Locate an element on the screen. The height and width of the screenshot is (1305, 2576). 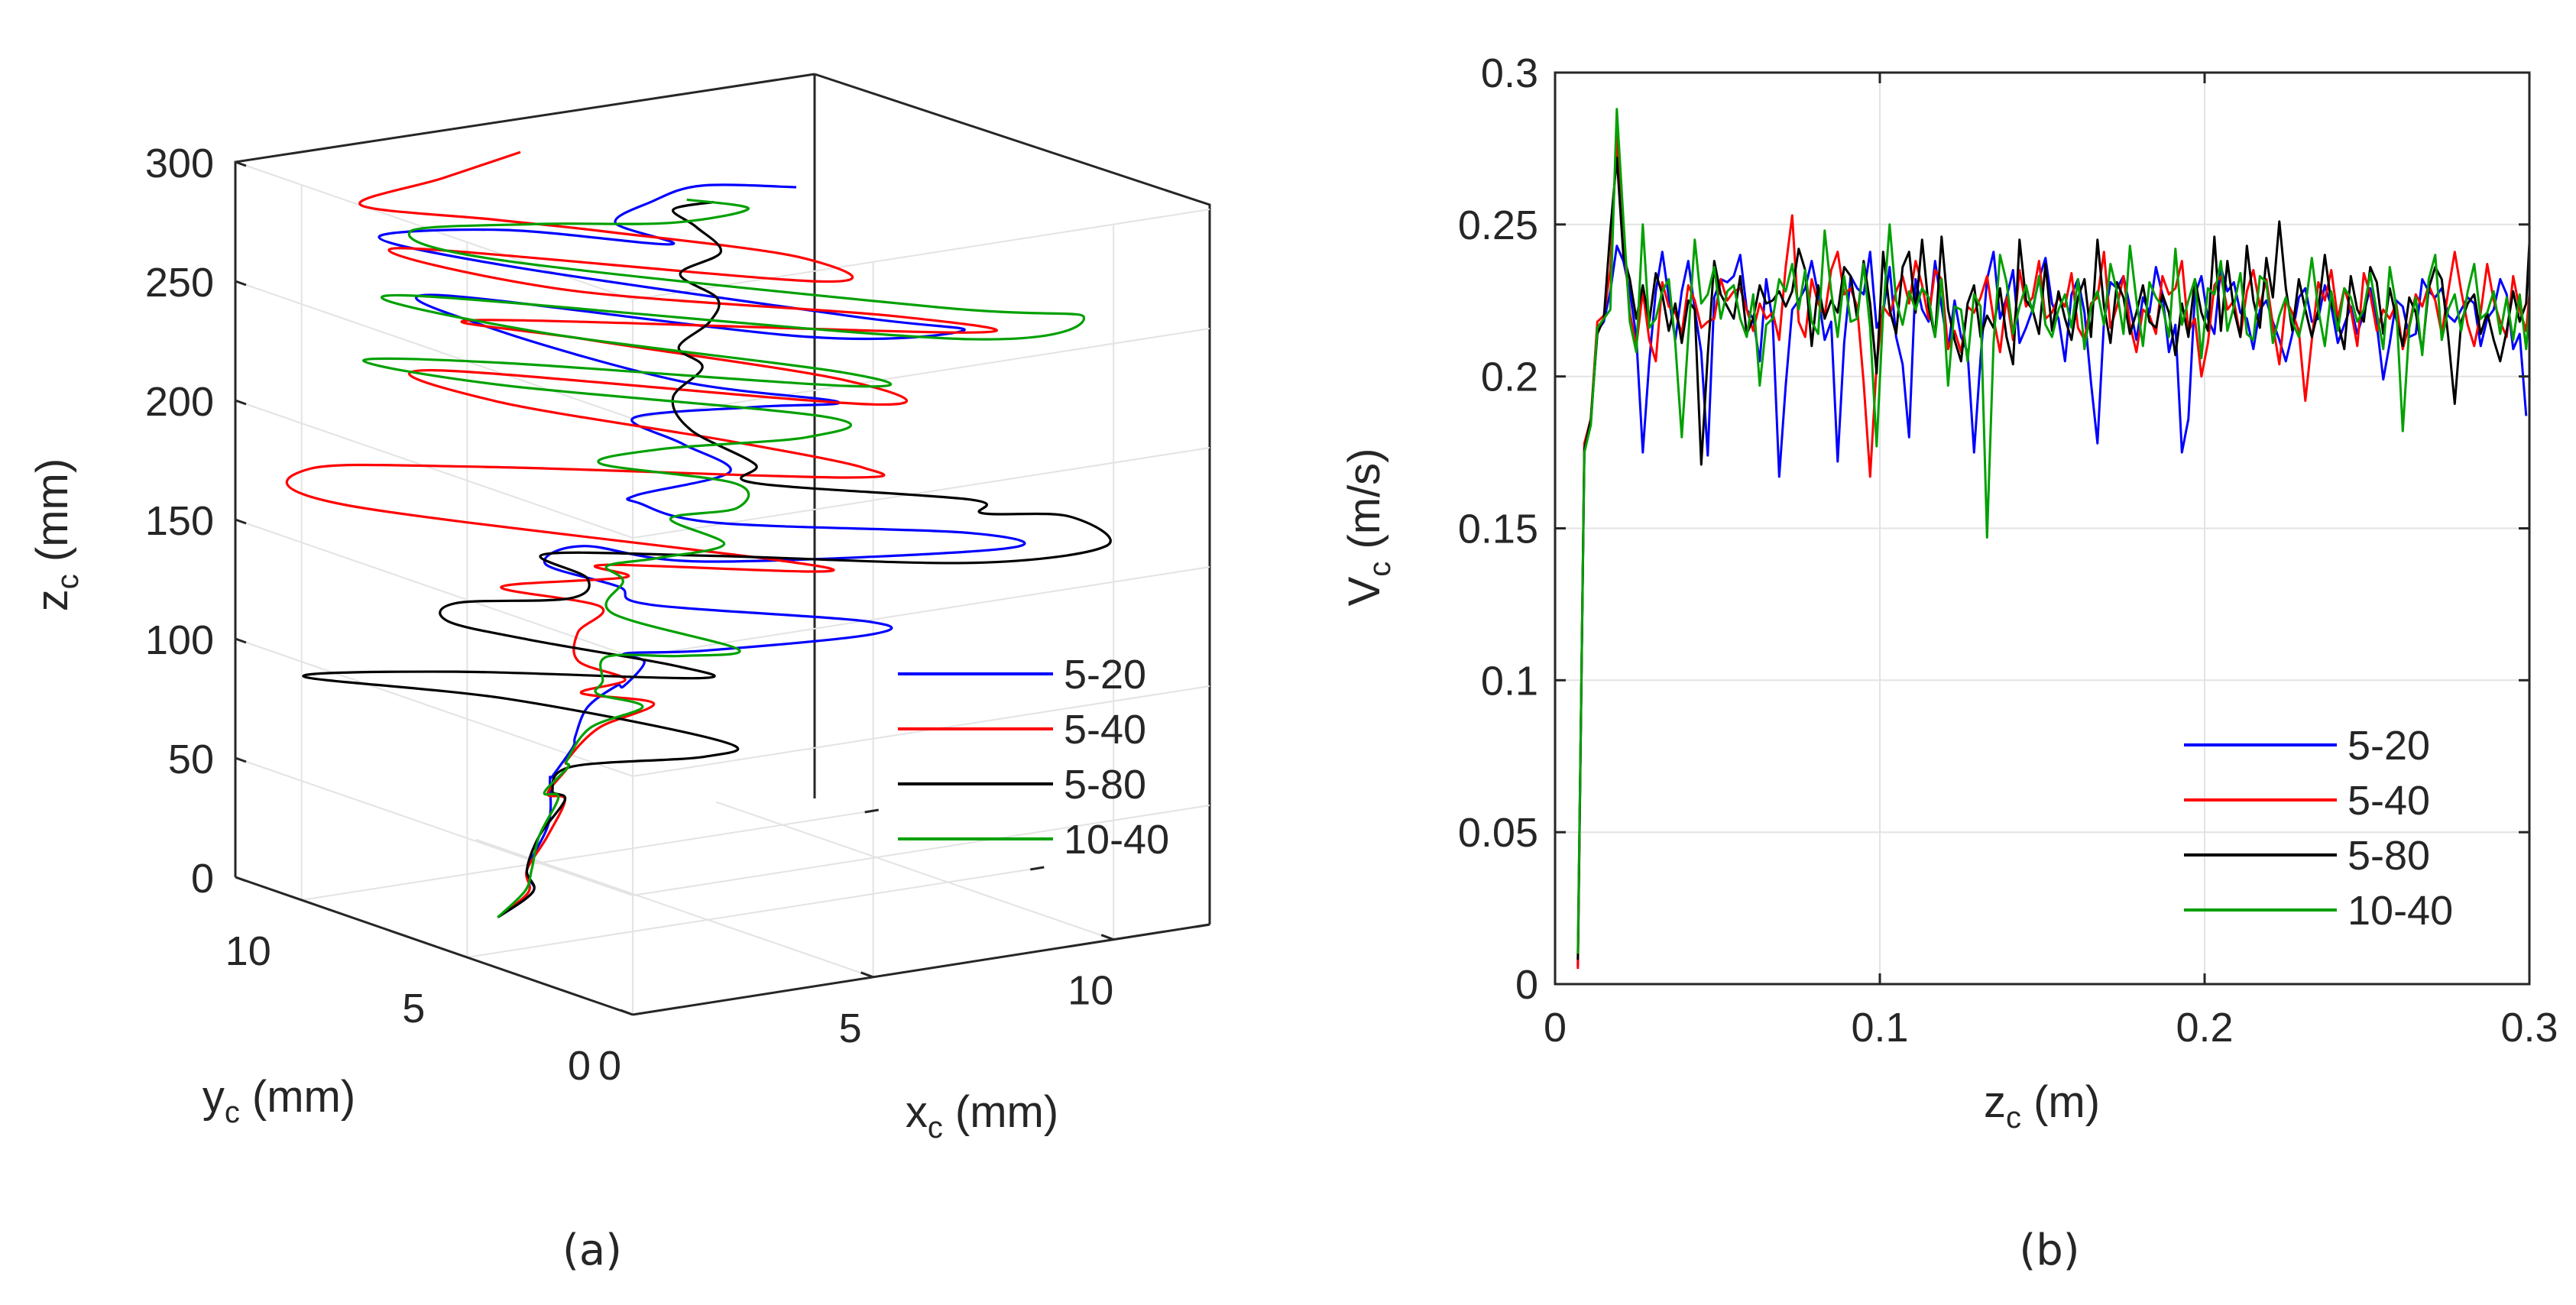
panel-a-x-tick-label: 0 is located at coordinates (609, 1066).